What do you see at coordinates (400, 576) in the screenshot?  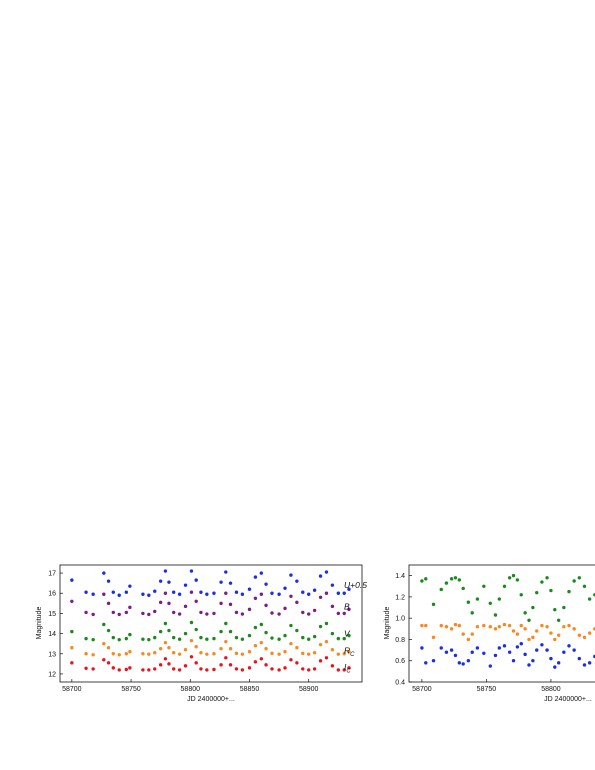 I see `y-tick-label: 1.4` at bounding box center [400, 576].